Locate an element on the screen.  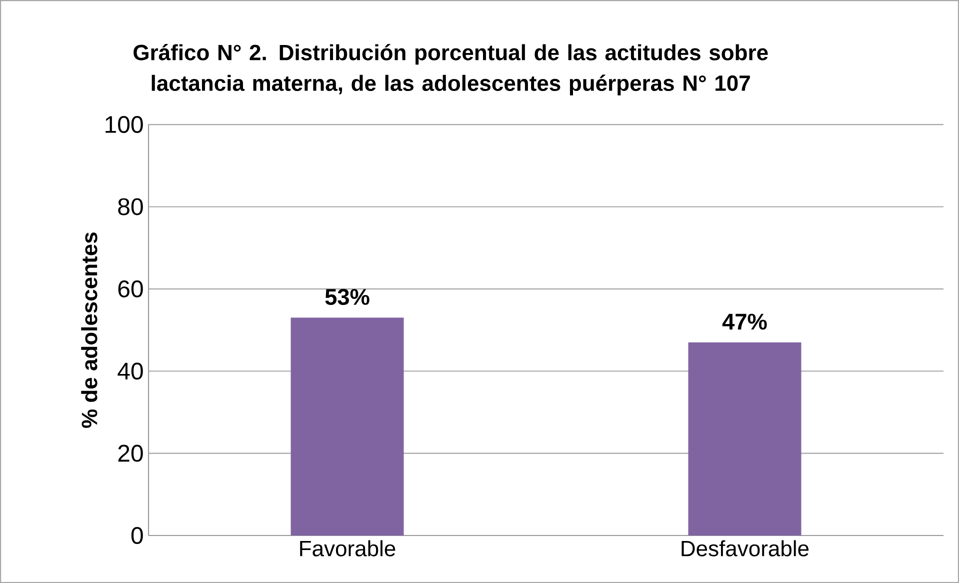
chart-title: Gráfico N° 2. Distribución porcentual de las actitudes sobre lactancia materna, de las adolescentes puérperas N° 107 is located at coordinates (451, 70).